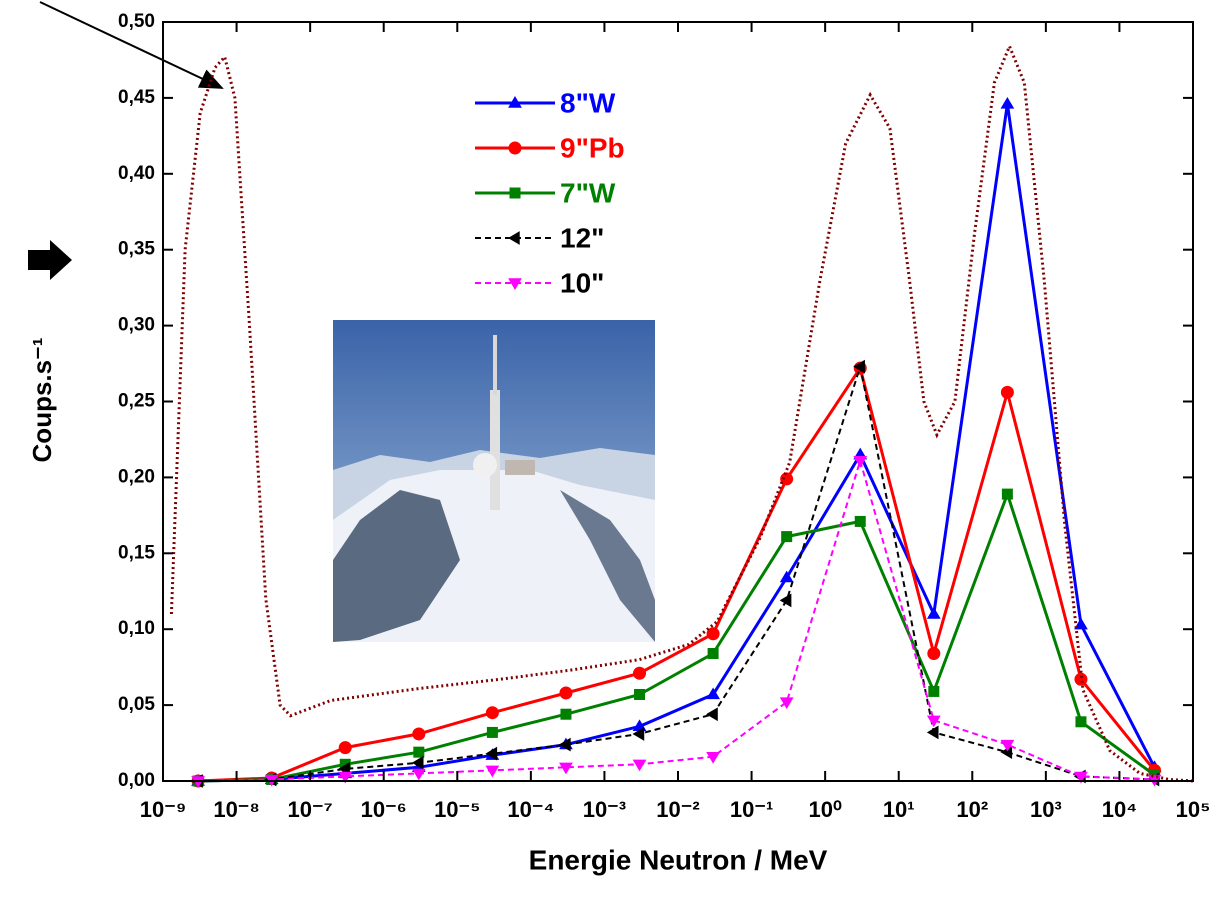 Image resolution: width=1225 pixels, height=905 pixels. Describe the element at coordinates (1193, 809) in the screenshot. I see `x-tick-label: 10⁵` at that location.